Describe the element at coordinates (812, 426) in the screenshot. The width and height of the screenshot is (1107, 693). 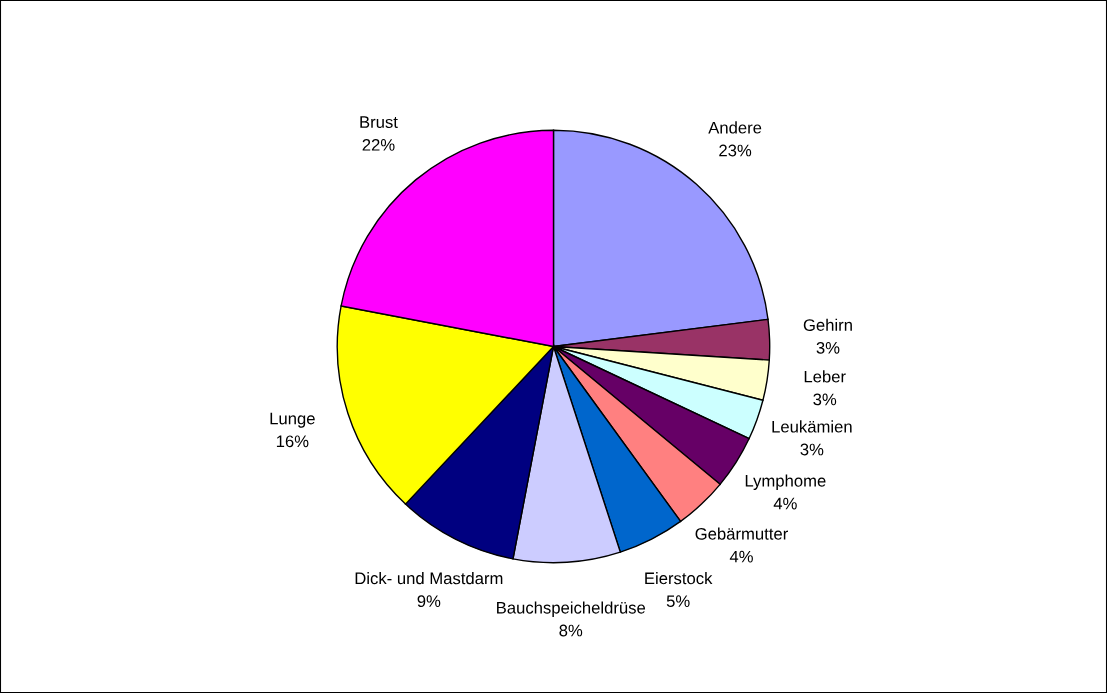
I see `slice-label: Leukämien` at that location.